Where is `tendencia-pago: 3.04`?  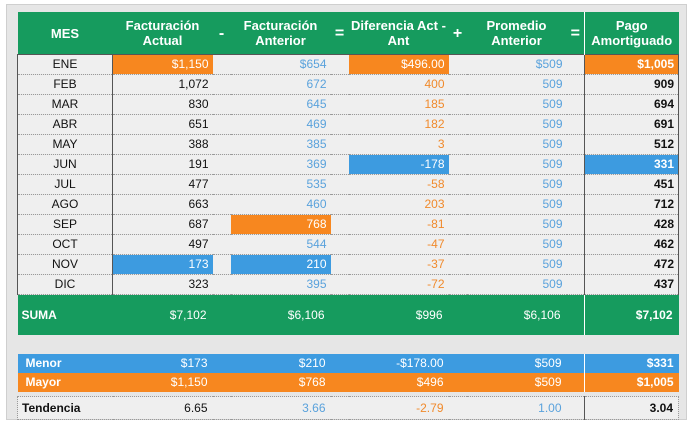
tendencia-pago: 3.04 is located at coordinates (631, 408).